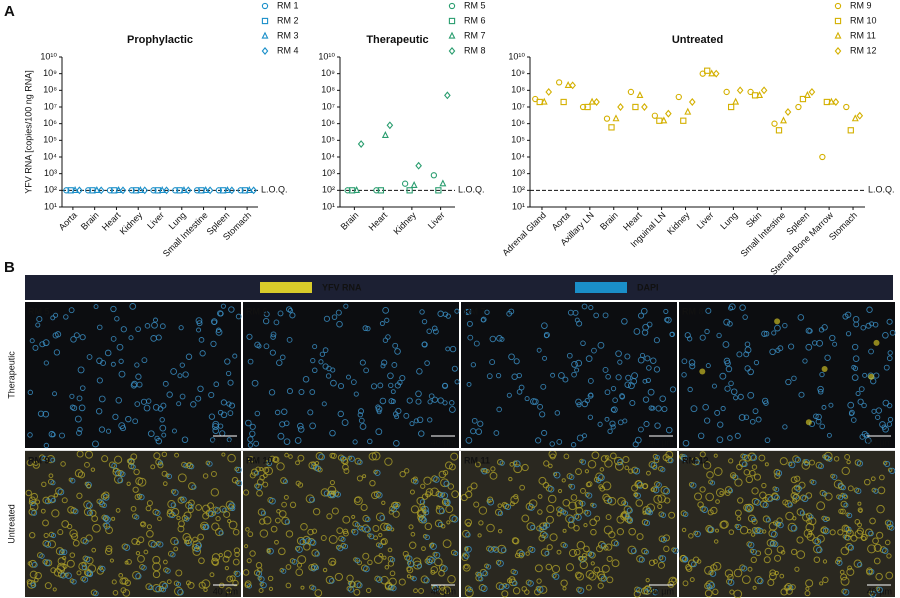 The image size is (900, 598). What do you see at coordinates (863, 35) in the screenshot?
I see `legend-label: RM 11` at bounding box center [863, 35].